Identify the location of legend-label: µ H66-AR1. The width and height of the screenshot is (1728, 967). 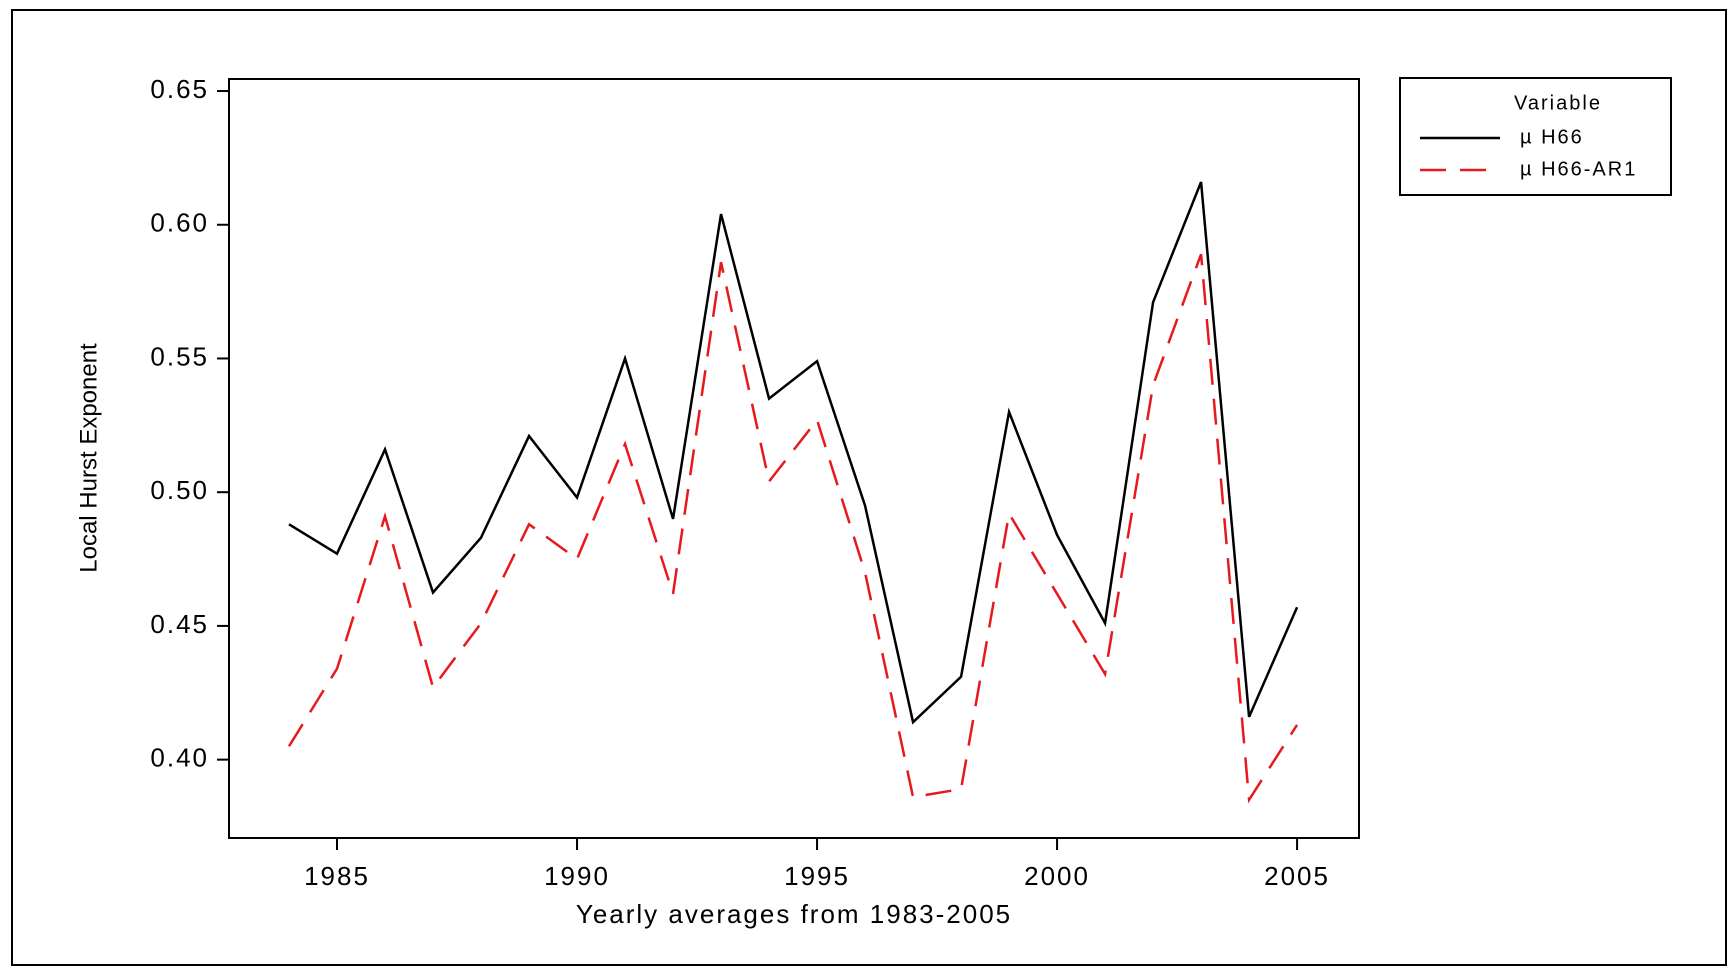
(1578, 169).